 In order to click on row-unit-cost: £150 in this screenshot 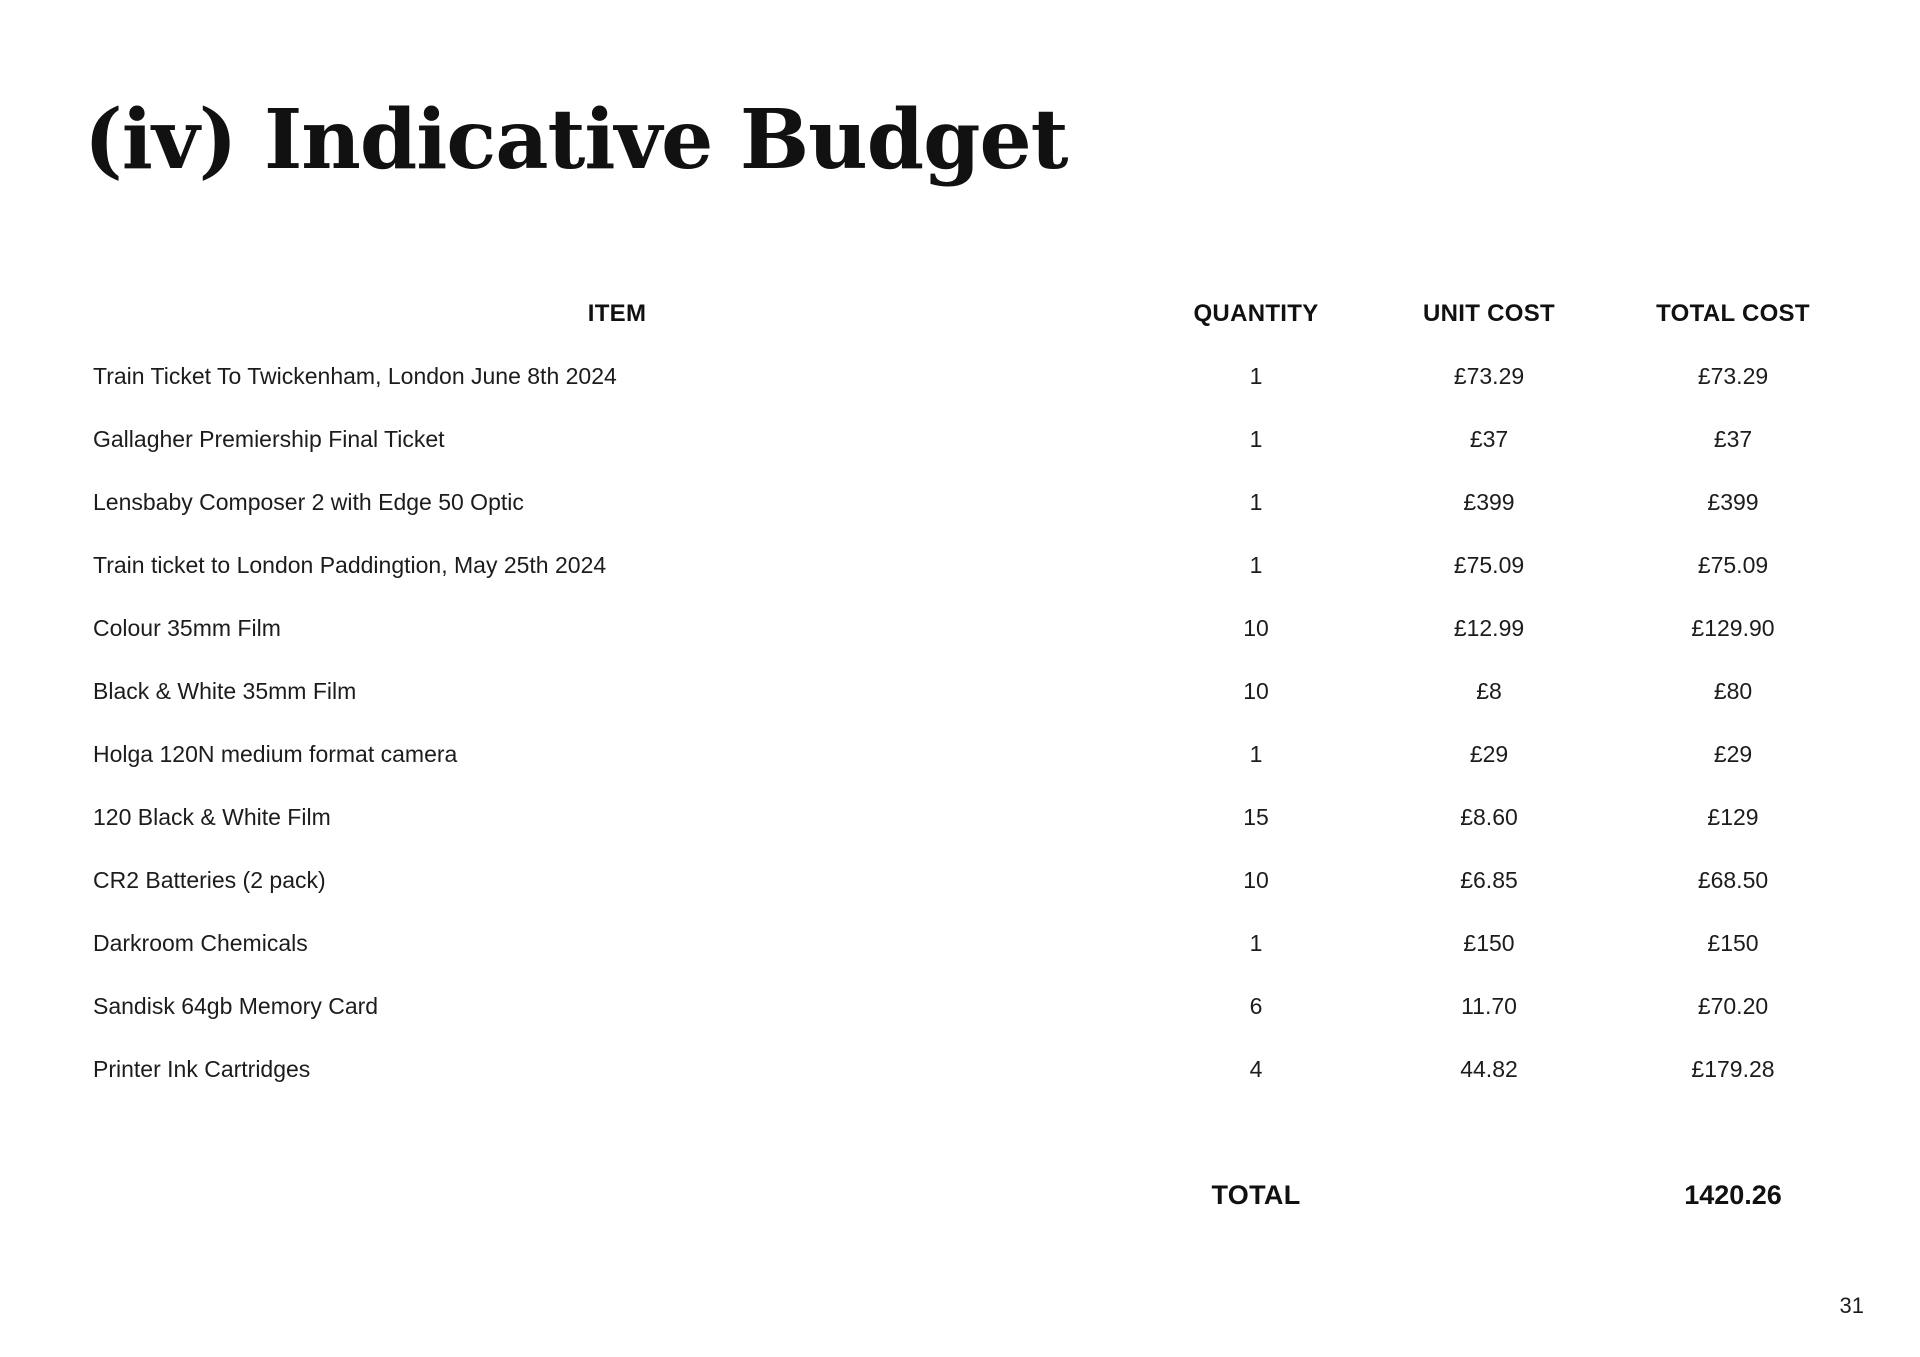, I will do `click(1489, 943)`.